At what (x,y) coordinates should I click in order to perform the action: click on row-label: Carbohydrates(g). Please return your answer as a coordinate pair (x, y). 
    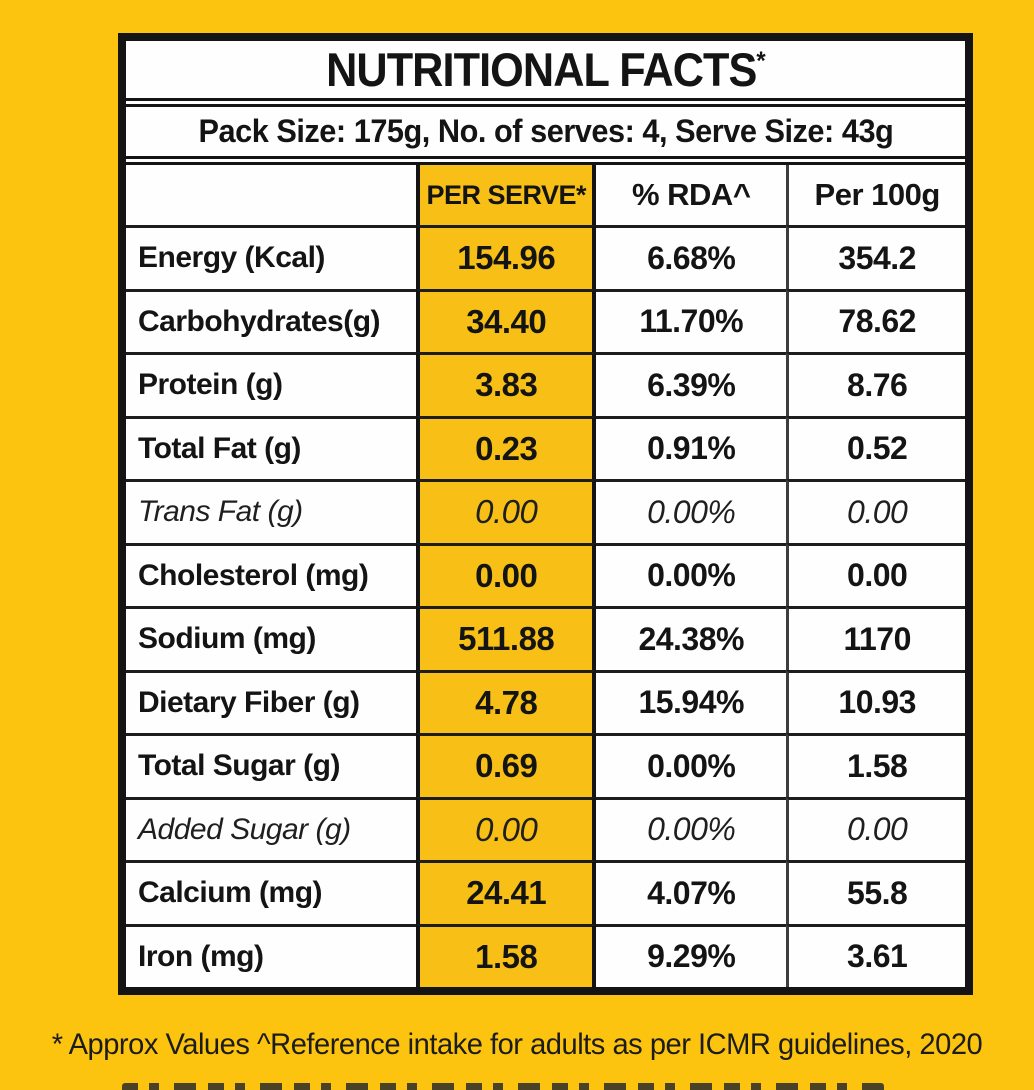
    Looking at the image, I should click on (271, 320).